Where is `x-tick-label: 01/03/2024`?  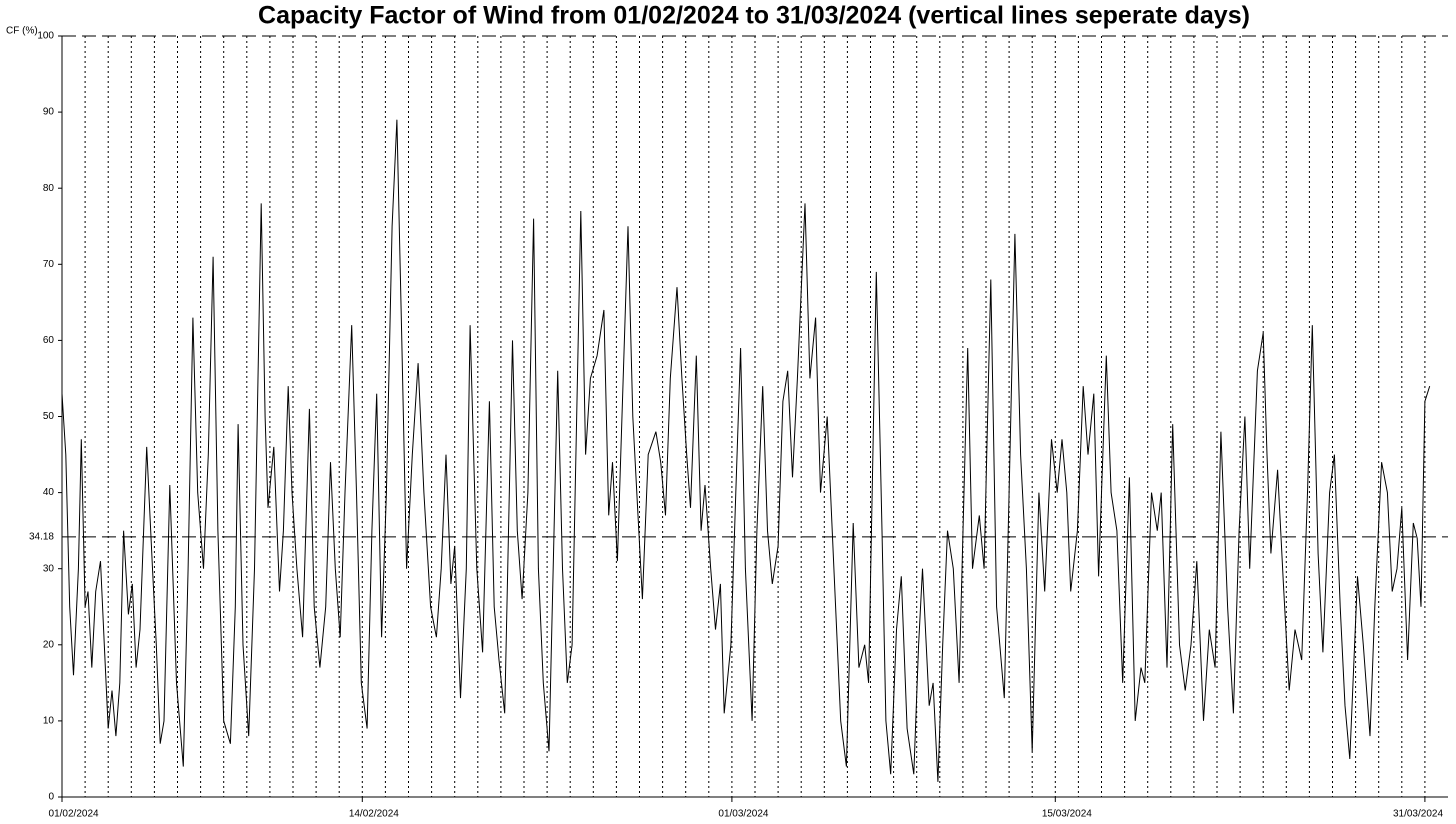 x-tick-label: 01/03/2024 is located at coordinates (743, 814).